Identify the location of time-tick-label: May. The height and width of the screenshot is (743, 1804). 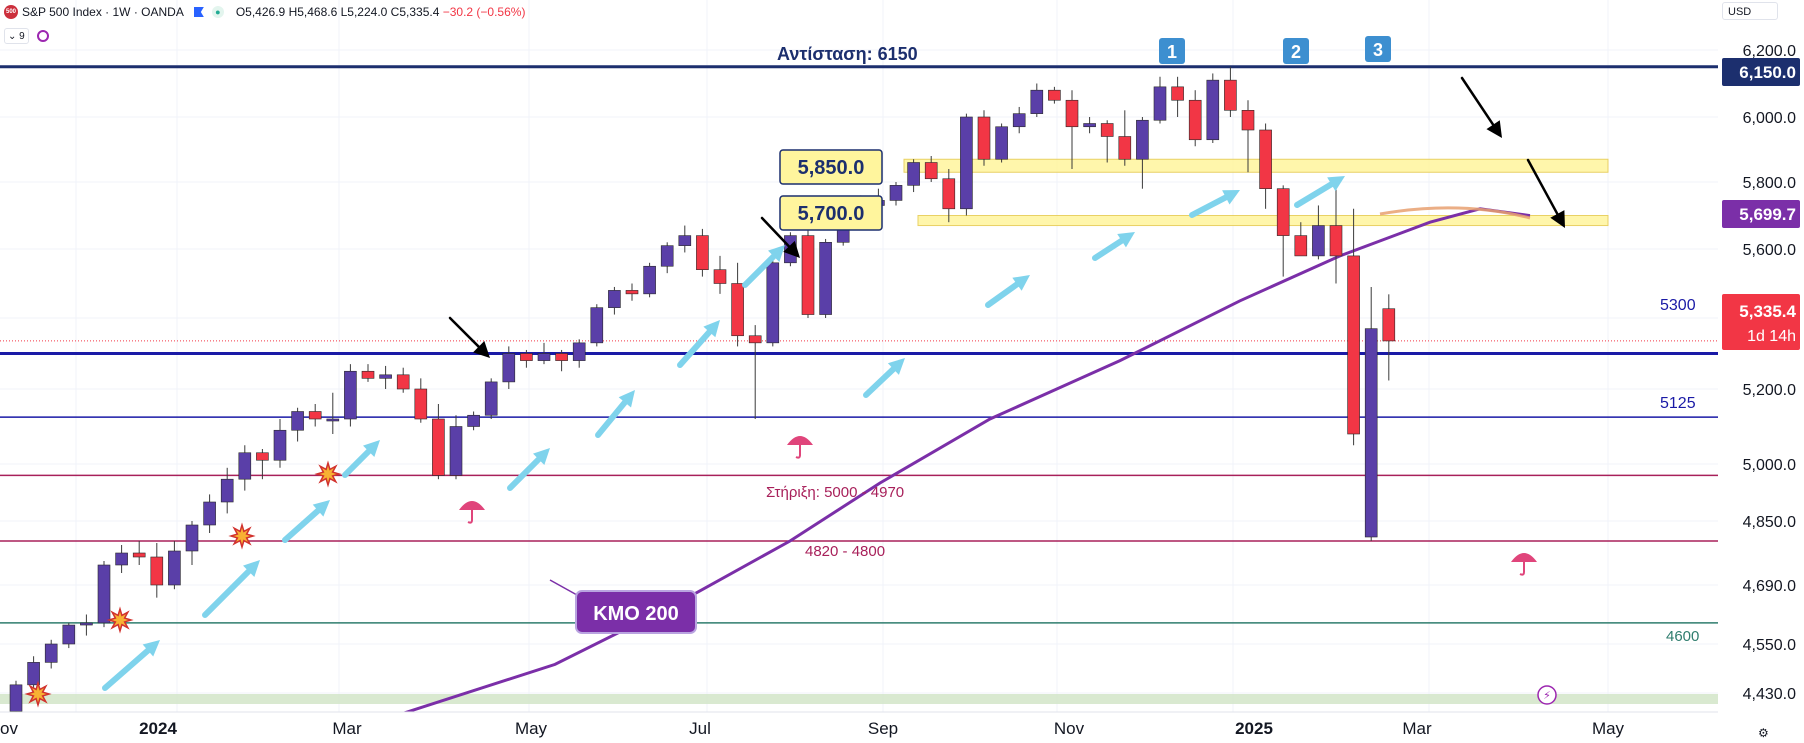
(1608, 728).